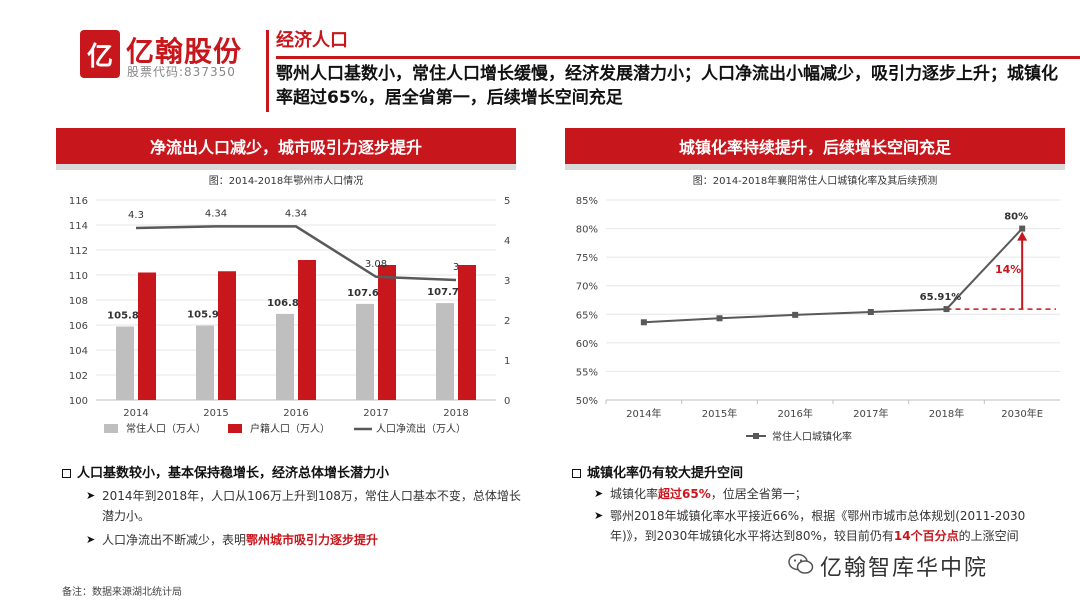  Describe the element at coordinates (286, 146) in the screenshot. I see `left-panel-banner: 净流出人口减少，城市吸引力逐步提升` at that location.